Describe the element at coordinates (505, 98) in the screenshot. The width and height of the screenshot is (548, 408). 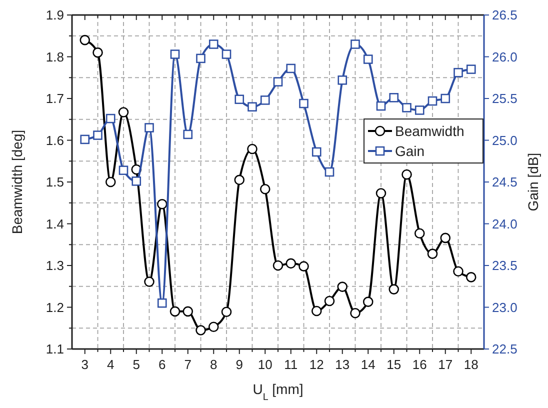
I see `y2-tick-label: 25.5` at that location.